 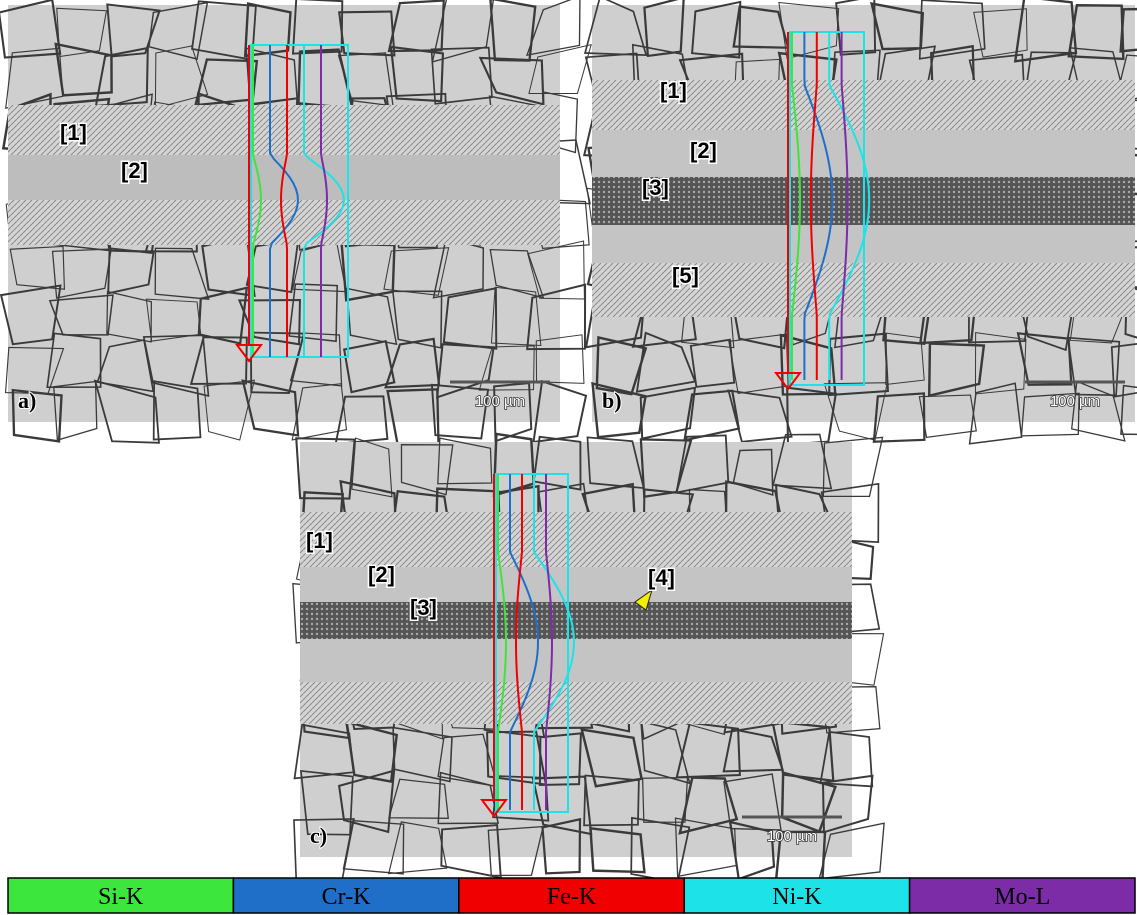 I want to click on panel-label: b), so click(x=612, y=400).